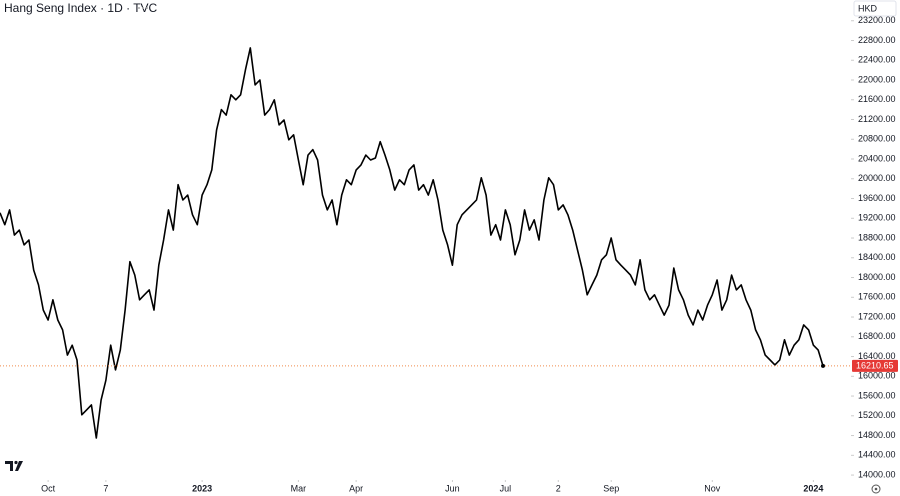 The height and width of the screenshot is (496, 900). Describe the element at coordinates (876, 489) in the screenshot. I see `settings` at that location.